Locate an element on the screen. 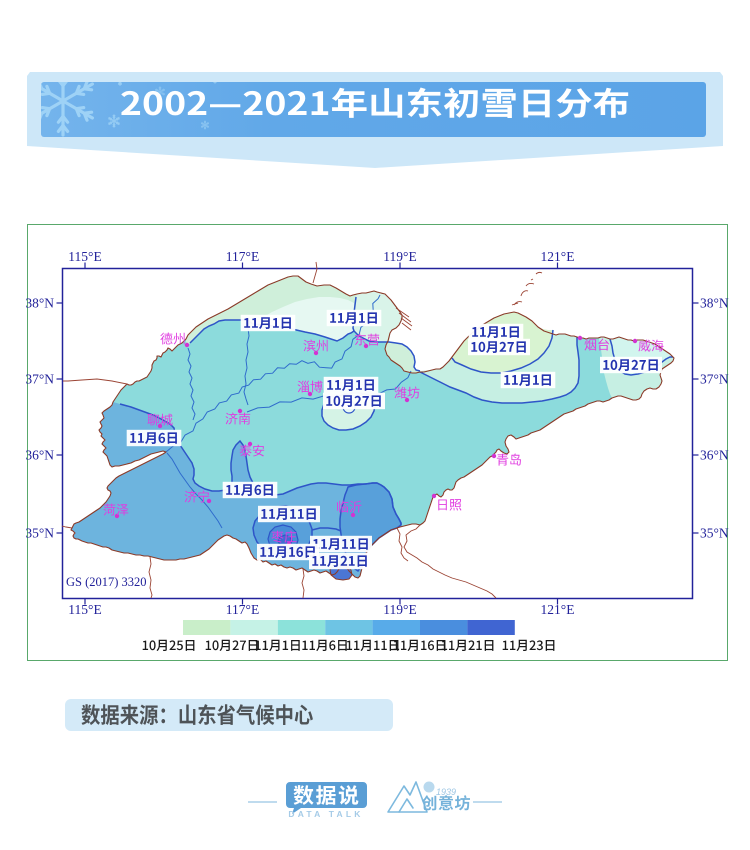  svg-text: 1939 is located at coordinates (446, 792).